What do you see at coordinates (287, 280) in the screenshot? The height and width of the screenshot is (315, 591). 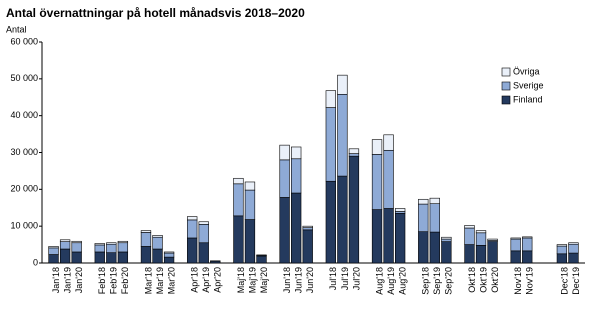 I see `x-tick-label: Jun'18` at bounding box center [287, 280].